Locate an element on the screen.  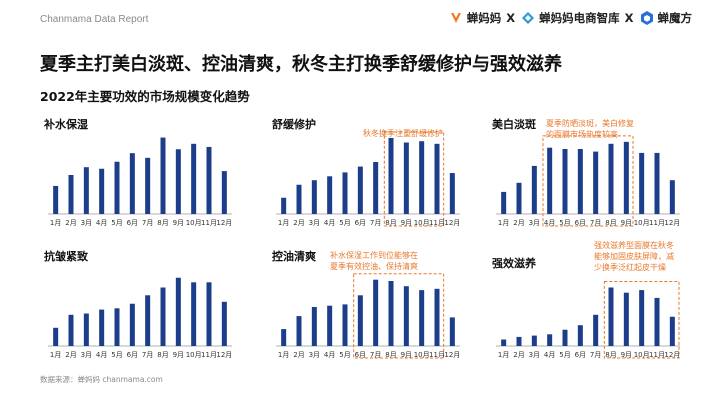
brand-separator: X is located at coordinates (629, 18).